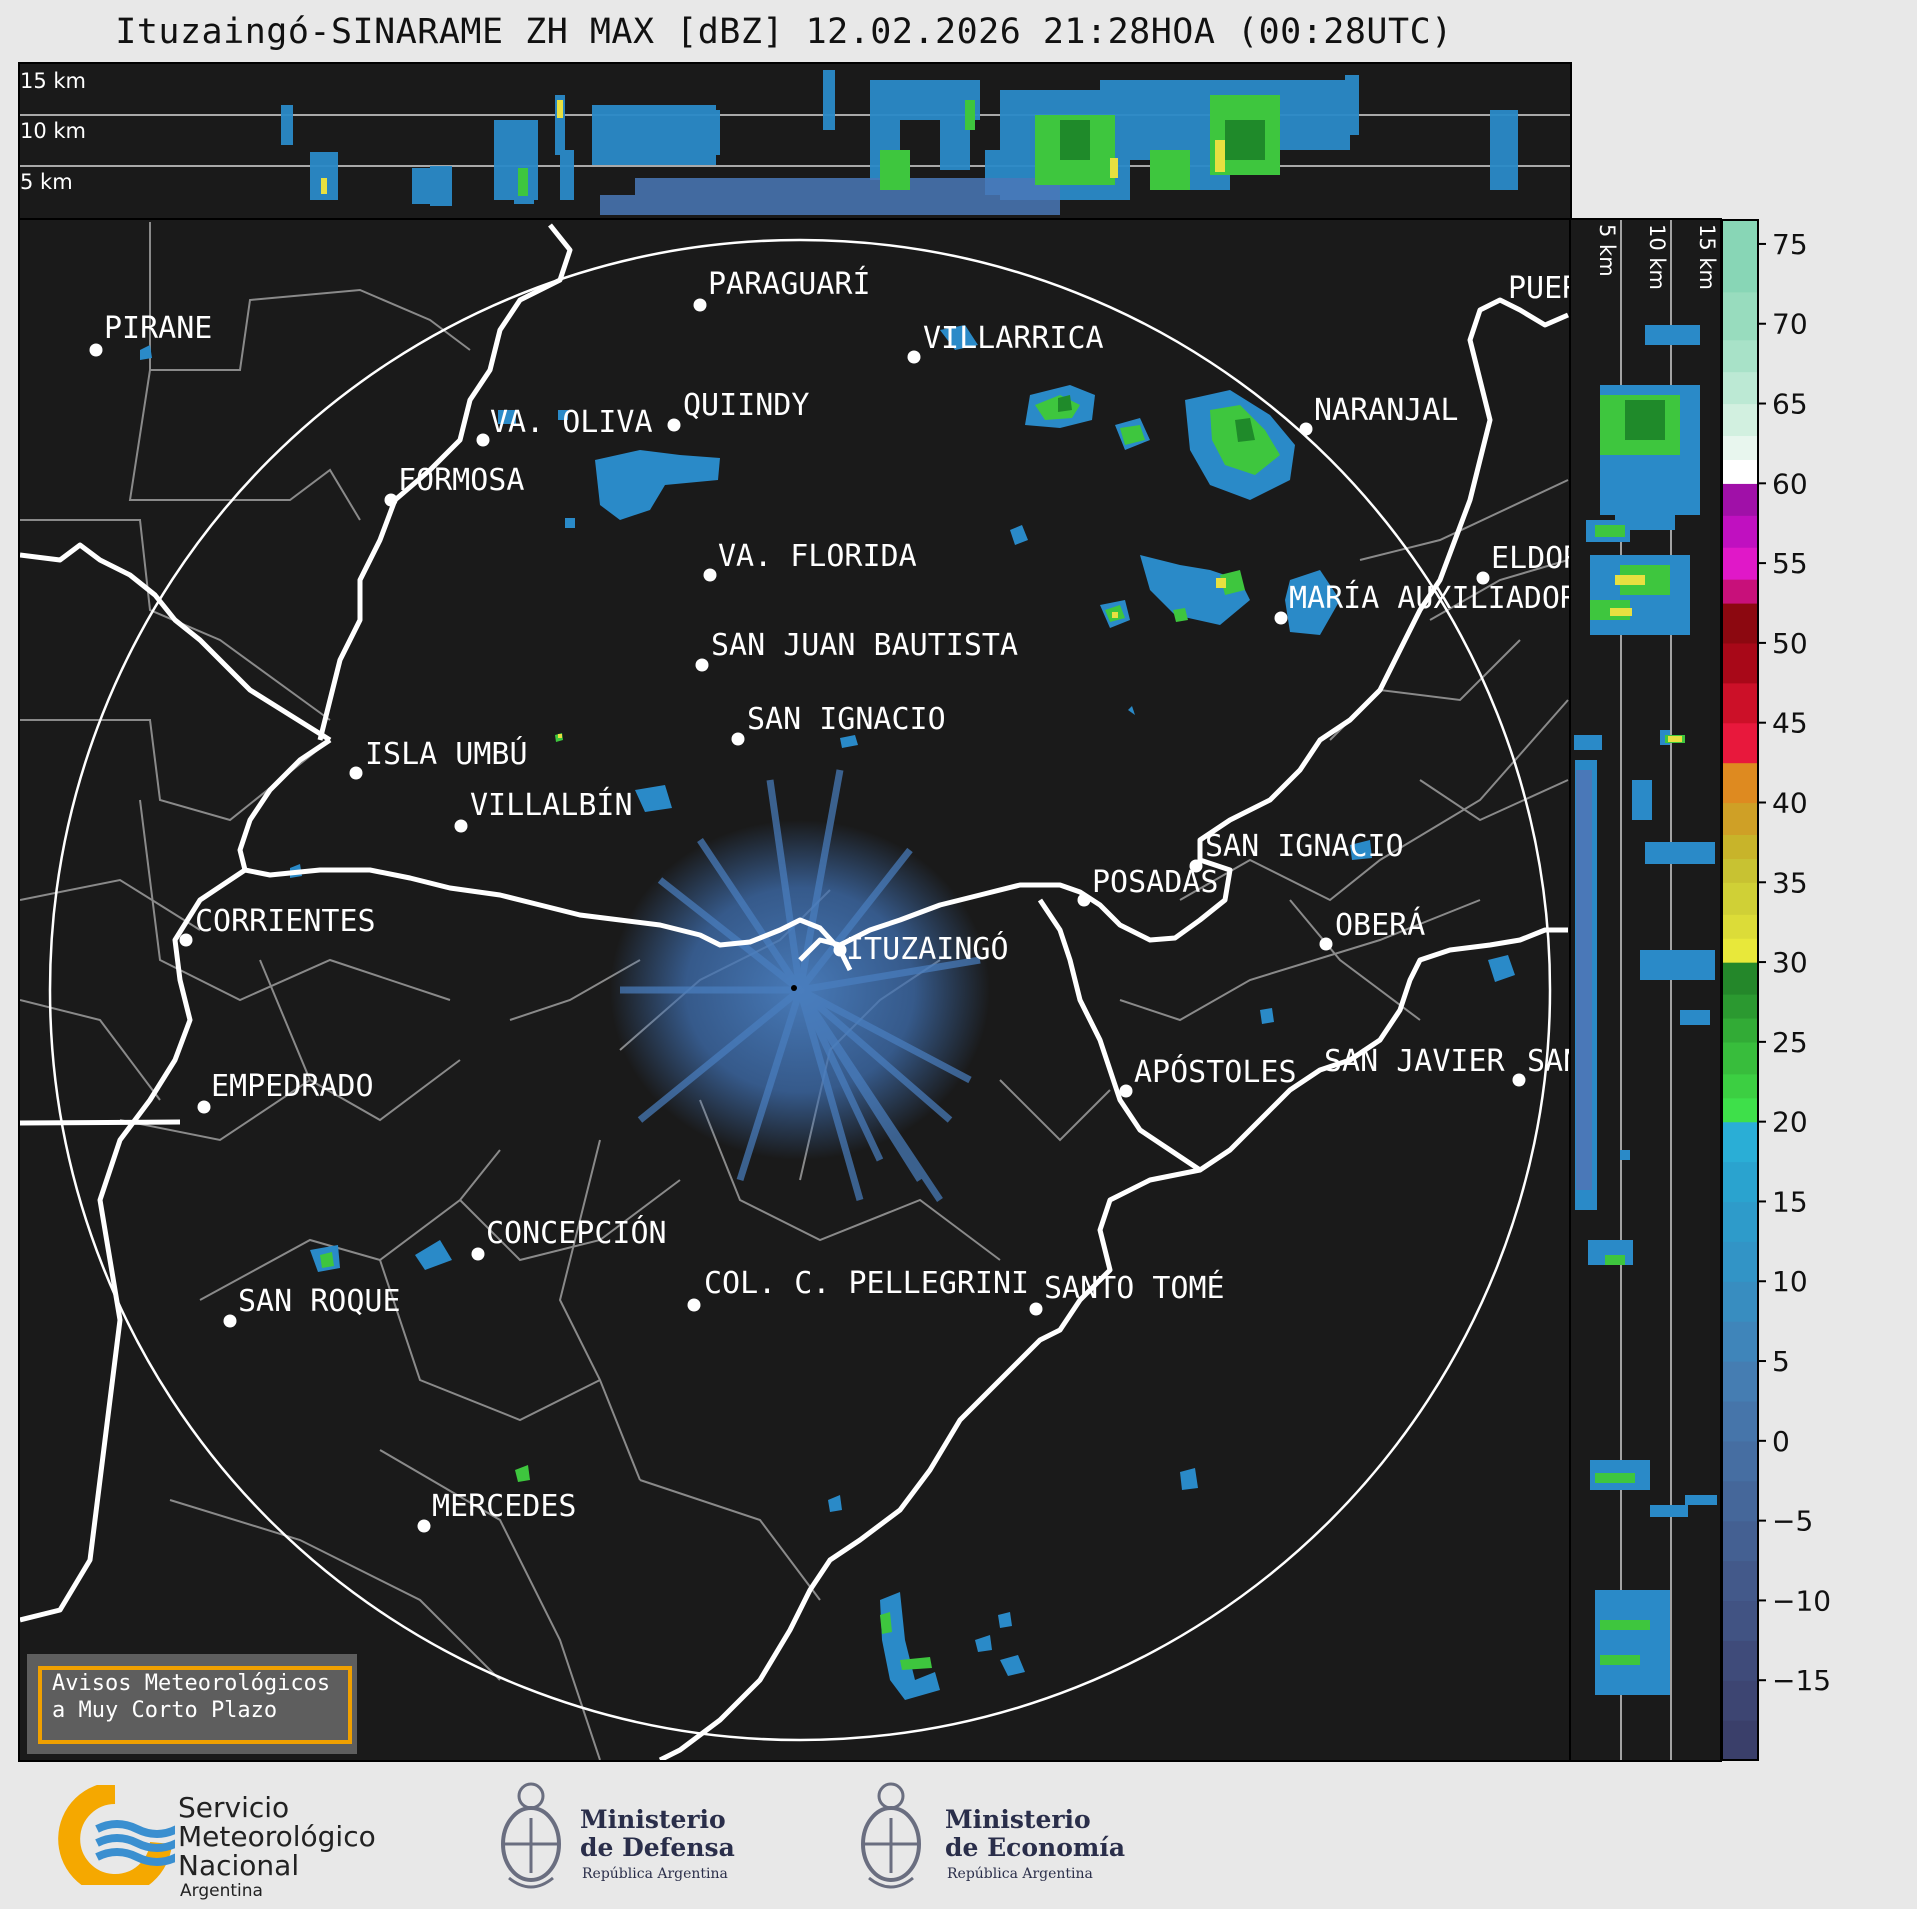 Image resolution: width=1917 pixels, height=1909 pixels. Describe the element at coordinates (1657, 257) in the screenshot. I see `side-profile-label-10km: 10 km` at that location.